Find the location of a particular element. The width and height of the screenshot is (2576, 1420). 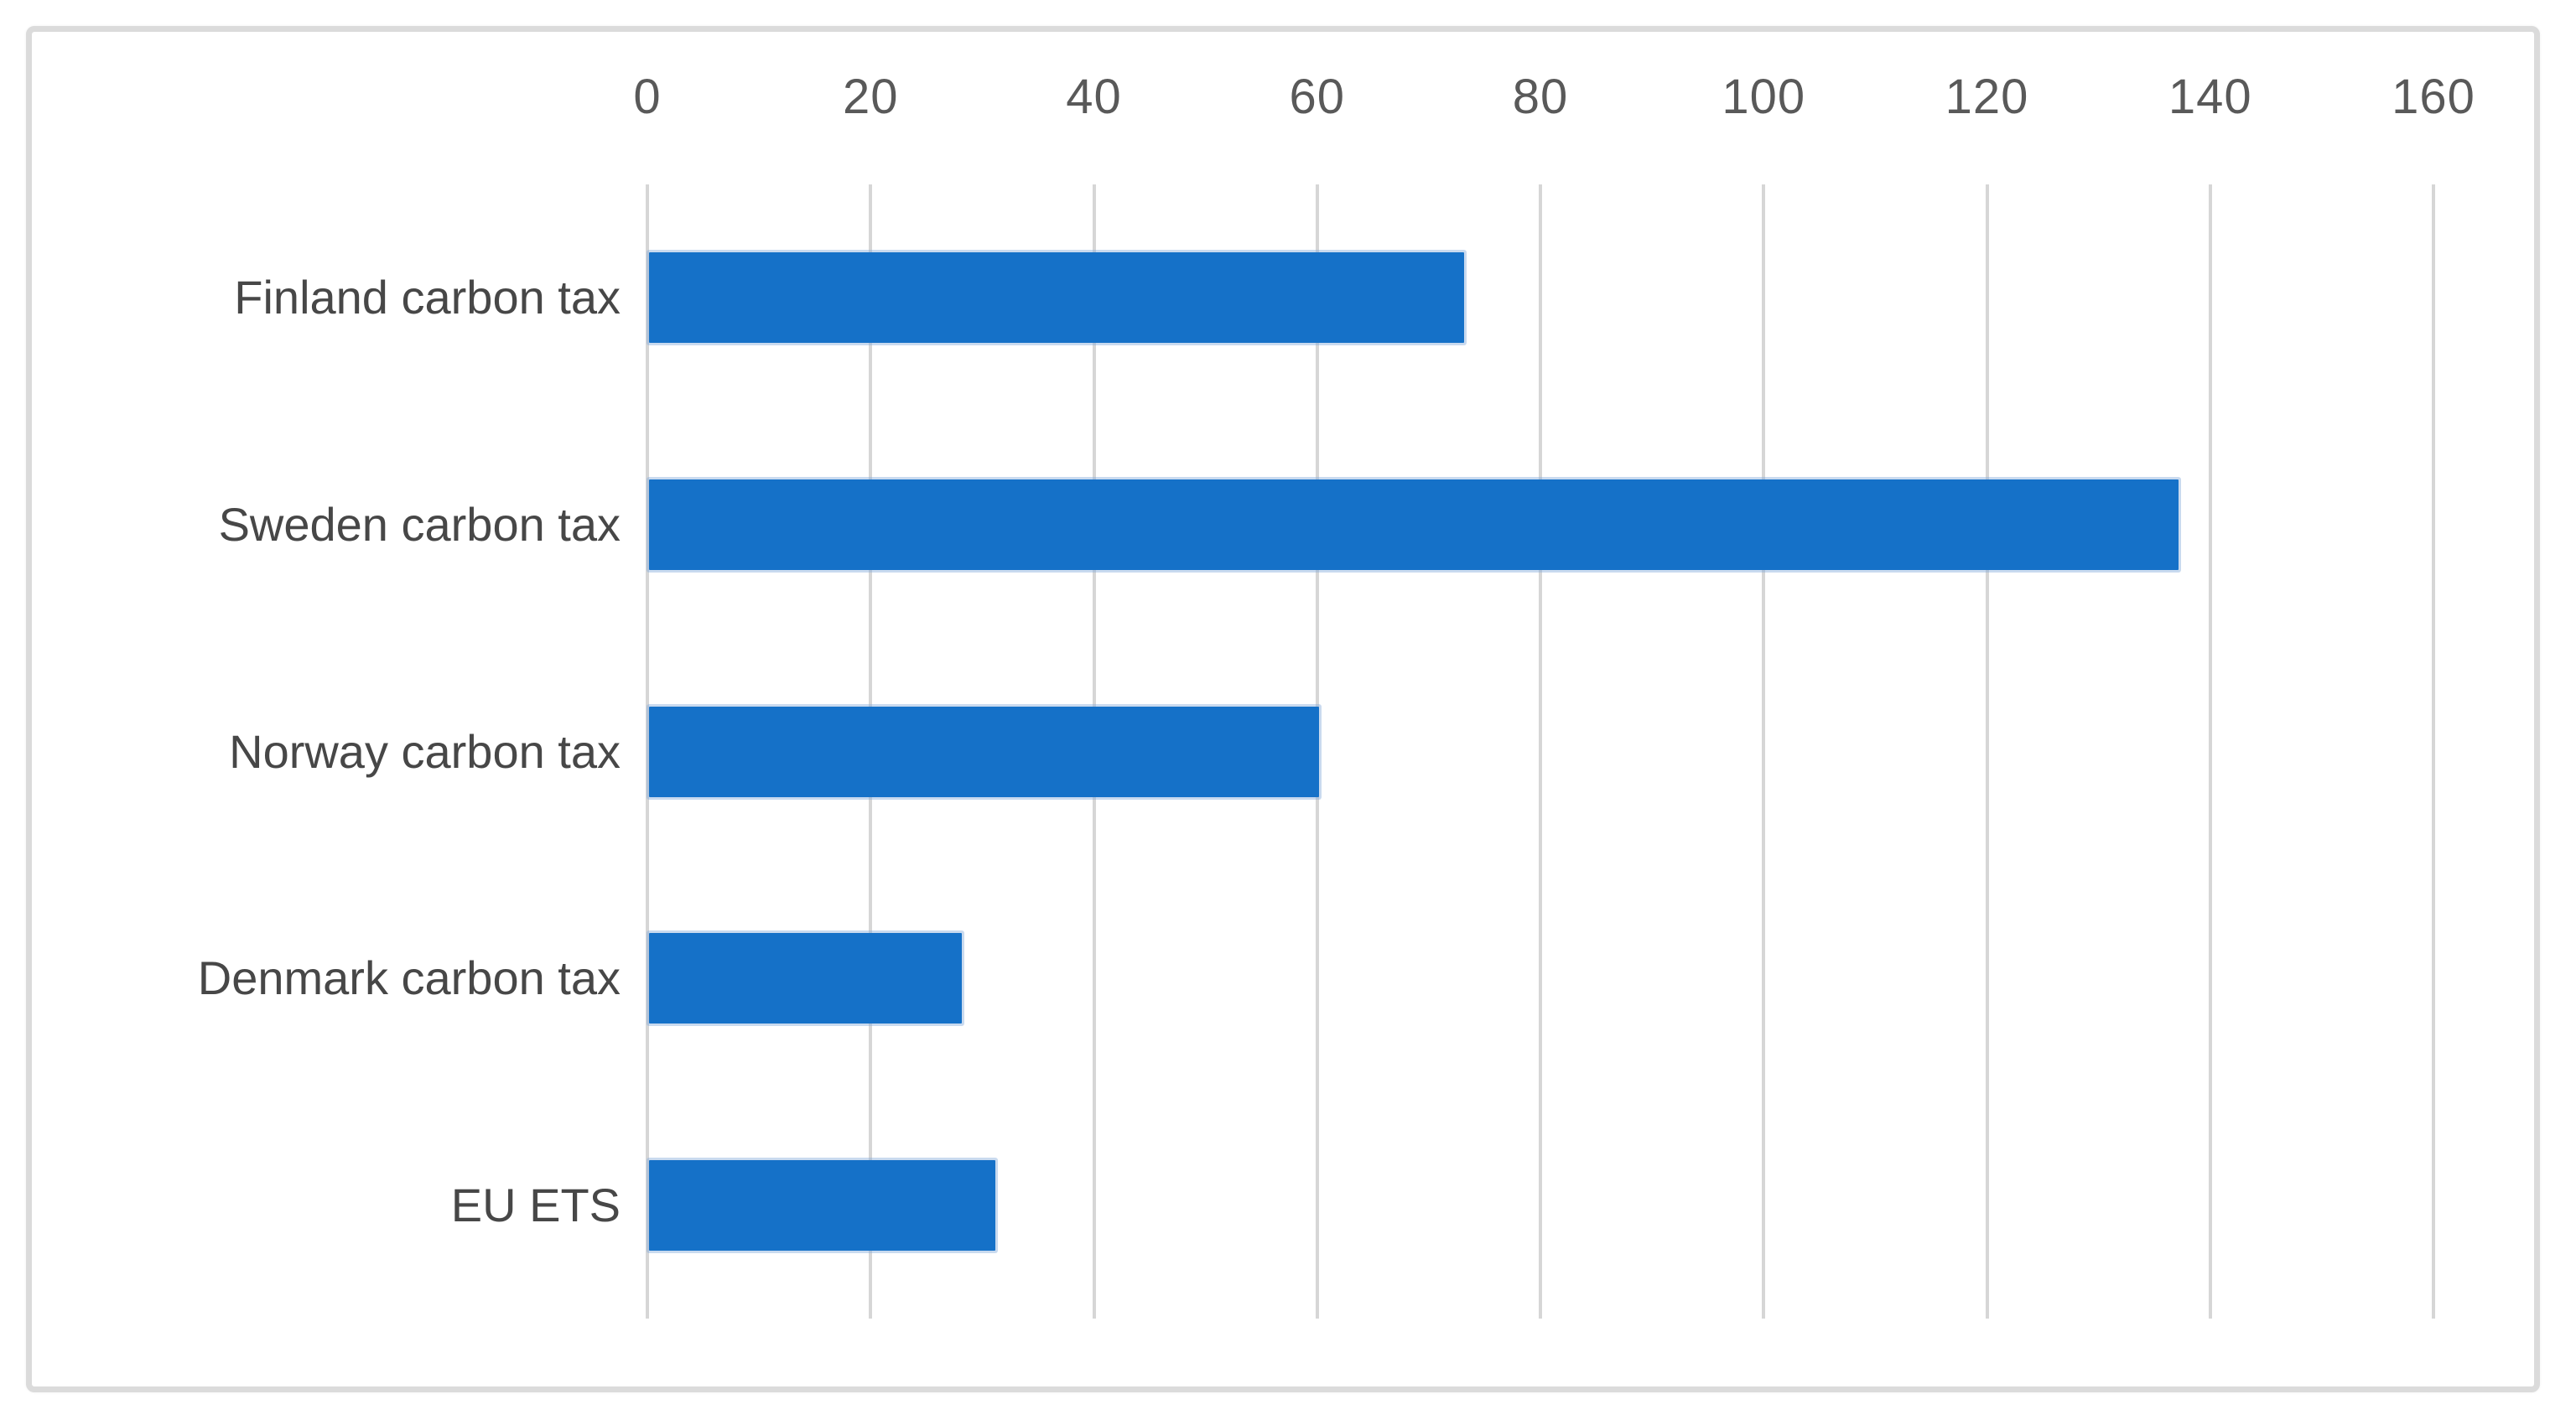

bar-eu-ets is located at coordinates (822, 1205).